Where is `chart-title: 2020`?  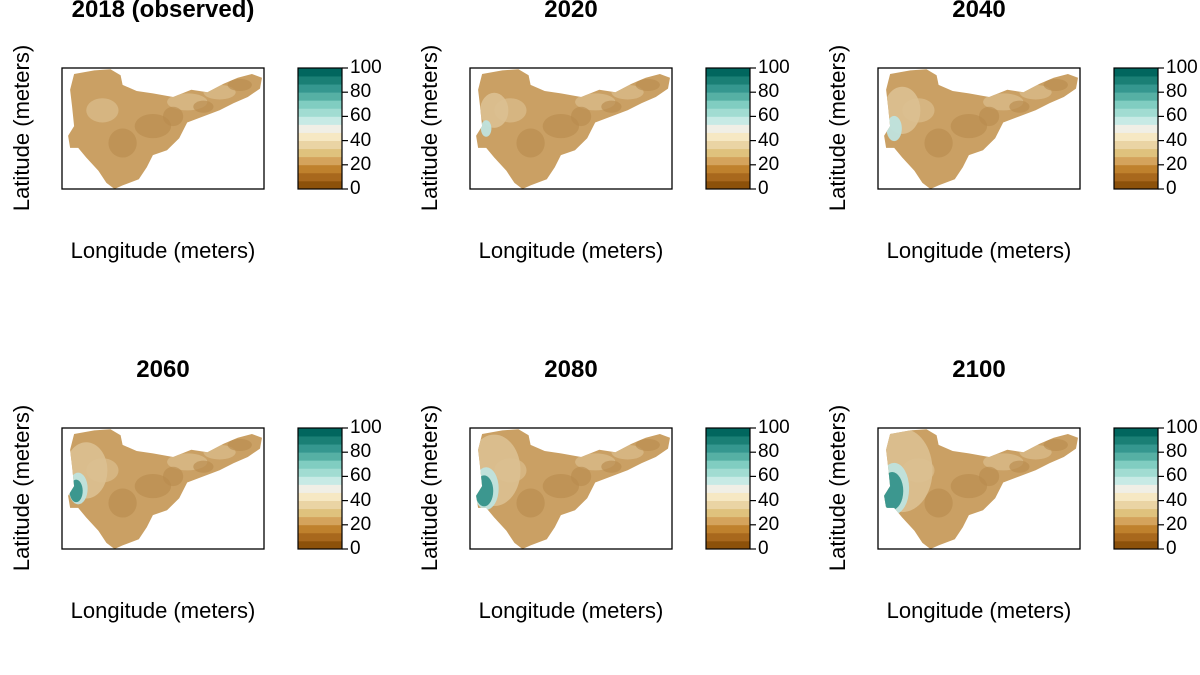 chart-title: 2020 is located at coordinates (571, 11).